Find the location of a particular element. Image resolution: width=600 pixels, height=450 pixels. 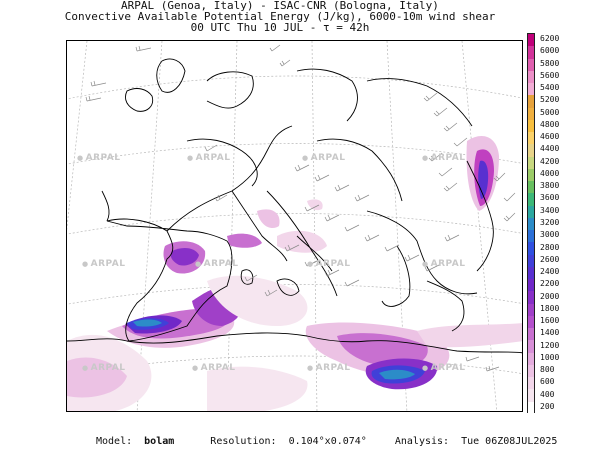

colorbar-tick-label: 2400 is located at coordinates (550, 272).